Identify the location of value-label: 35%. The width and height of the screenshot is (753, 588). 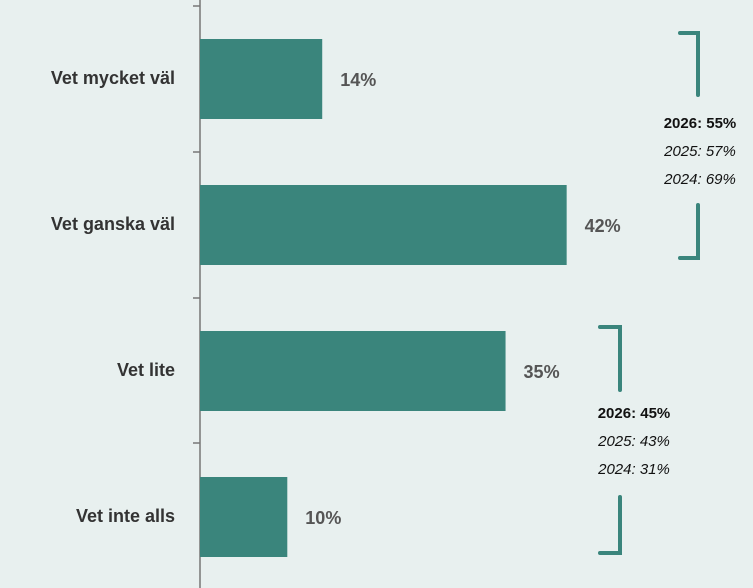
(542, 372).